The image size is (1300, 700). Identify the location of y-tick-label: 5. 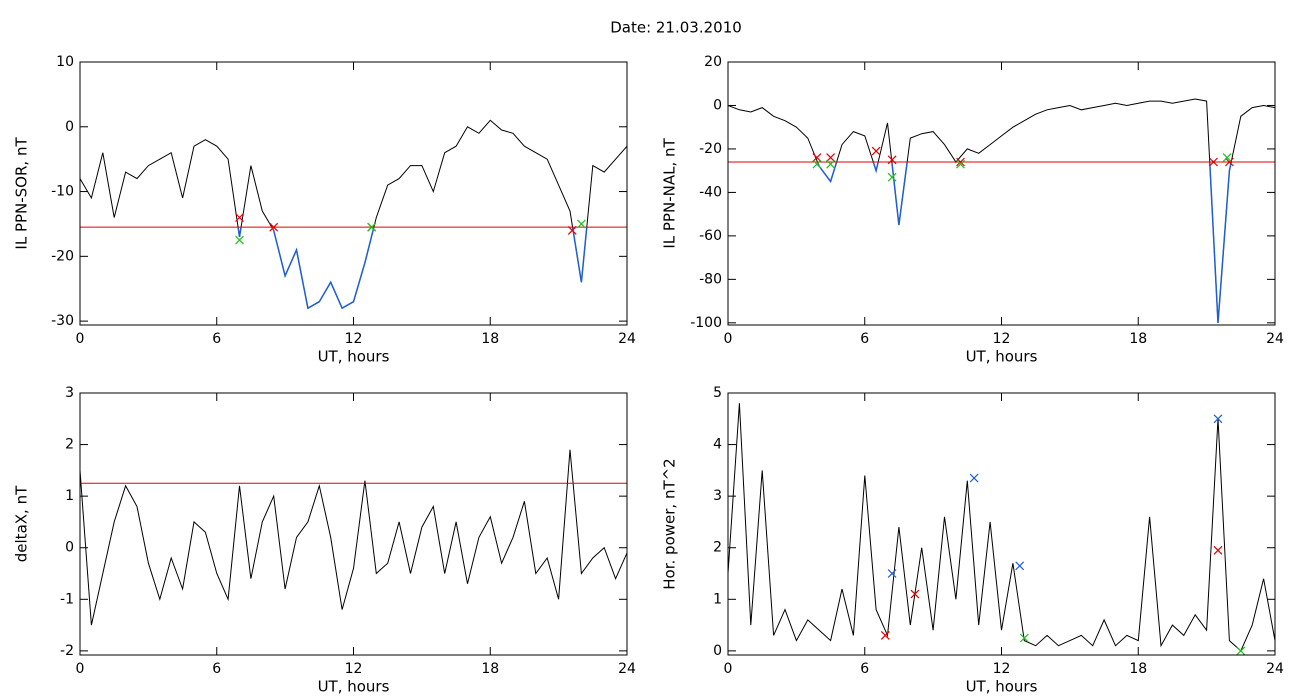
(717, 393).